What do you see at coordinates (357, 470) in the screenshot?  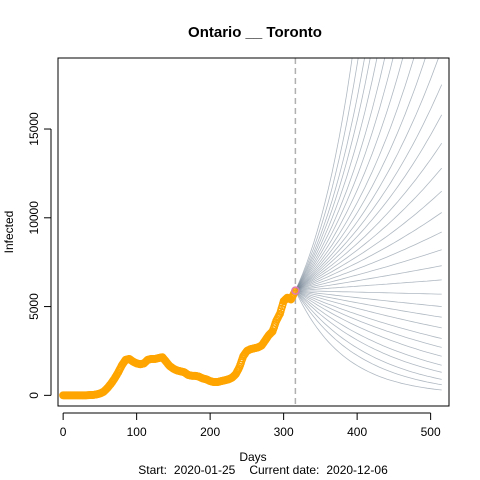 I see `current-date: 2020-12-06` at bounding box center [357, 470].